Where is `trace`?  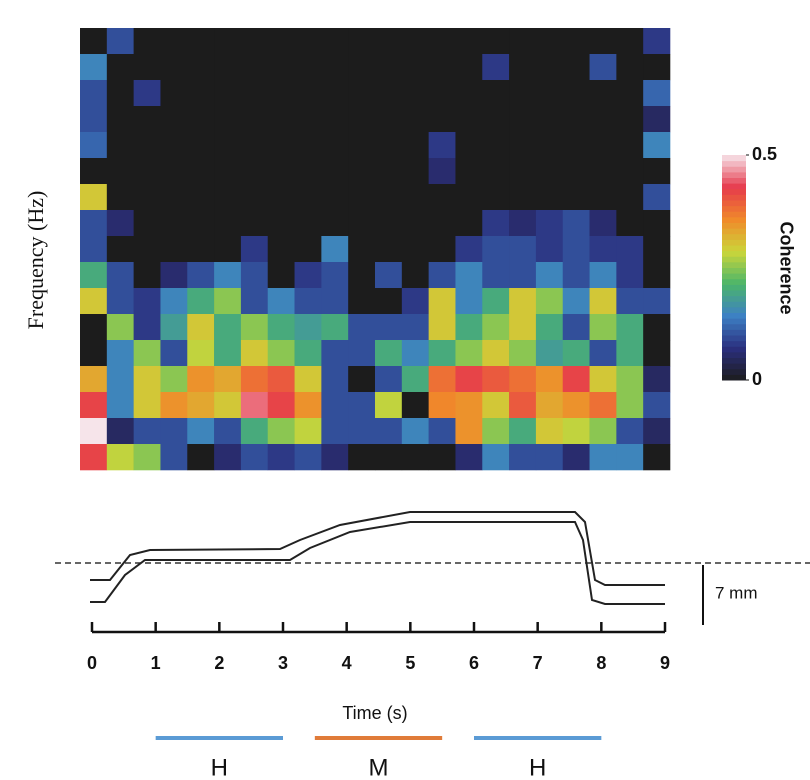 trace is located at coordinates (377, 563).